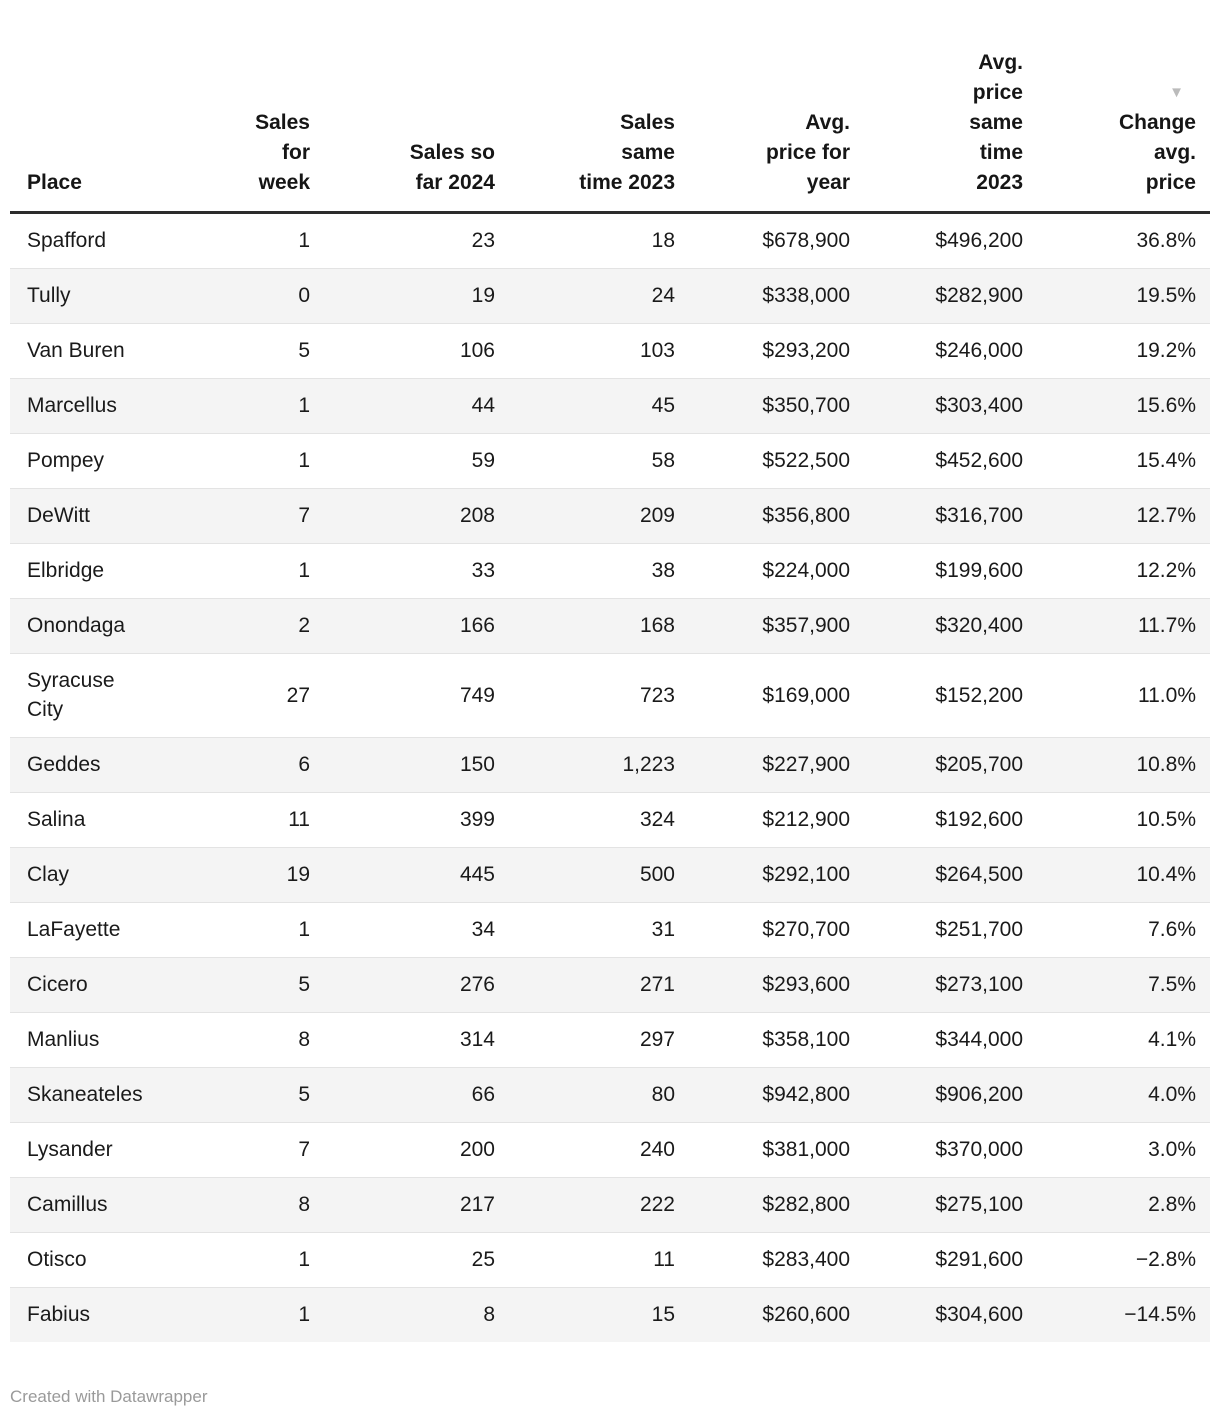 The image size is (1220, 1422). I want to click on place-cell: Onondaga, so click(76, 625).